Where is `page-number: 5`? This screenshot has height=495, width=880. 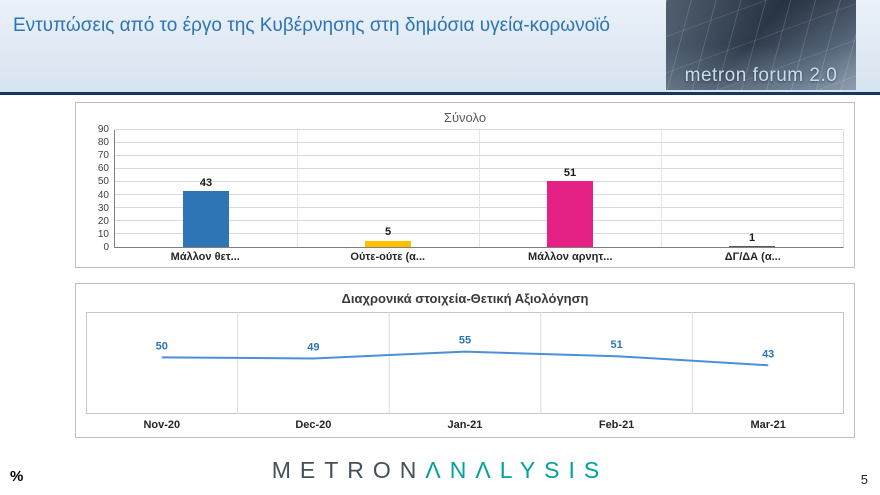 page-number: 5 is located at coordinates (864, 479).